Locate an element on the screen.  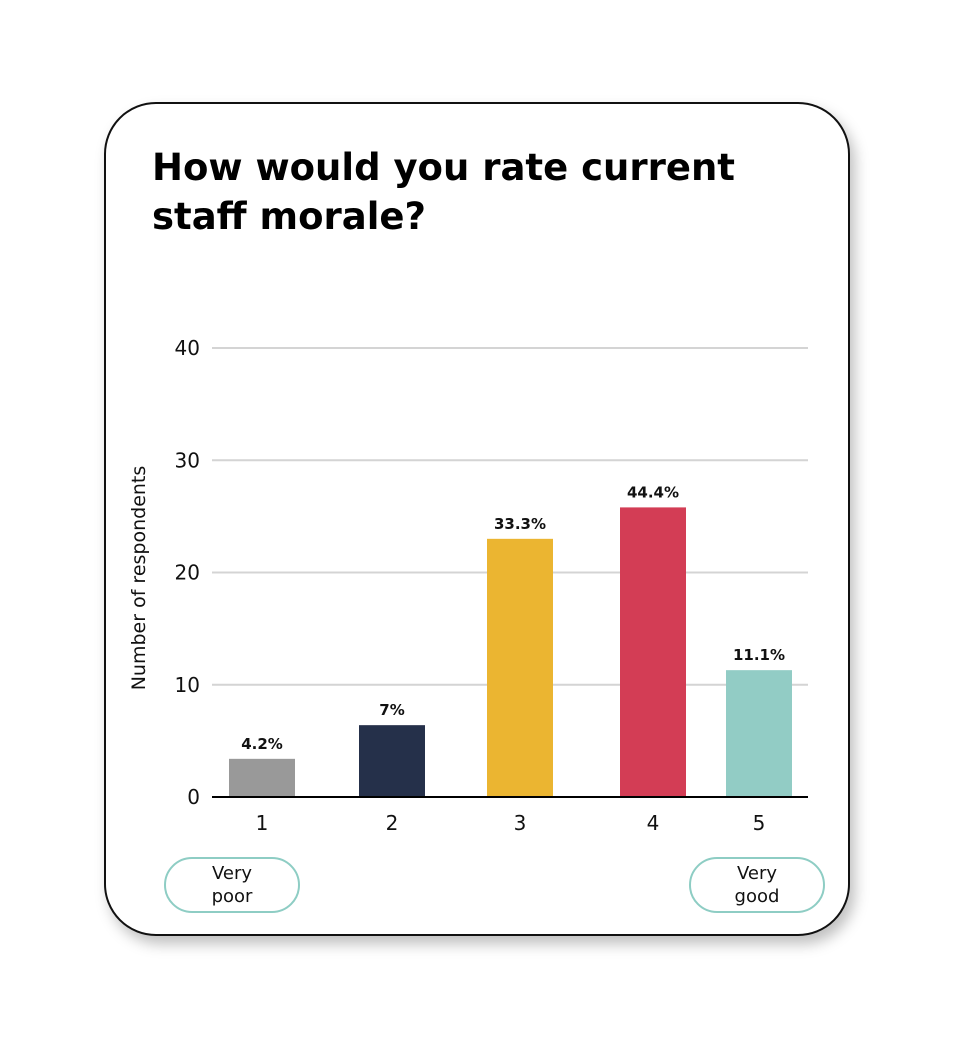
scale-label-high-line1: Very is located at coordinates (757, 873).